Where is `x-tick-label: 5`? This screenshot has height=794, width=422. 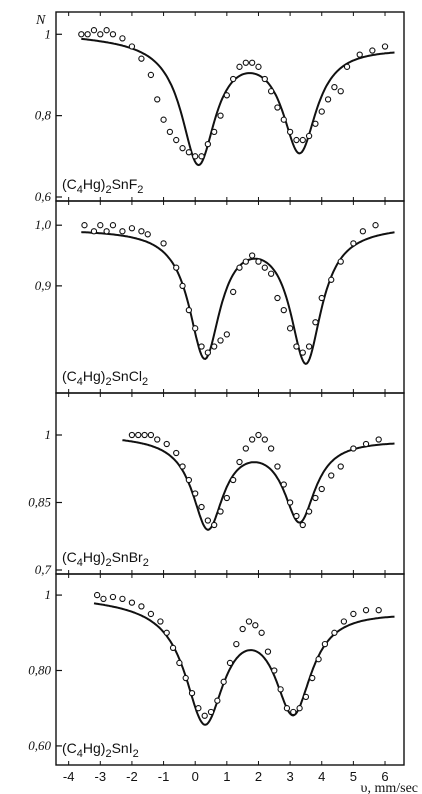 x-tick-label: 5 is located at coordinates (353, 776).